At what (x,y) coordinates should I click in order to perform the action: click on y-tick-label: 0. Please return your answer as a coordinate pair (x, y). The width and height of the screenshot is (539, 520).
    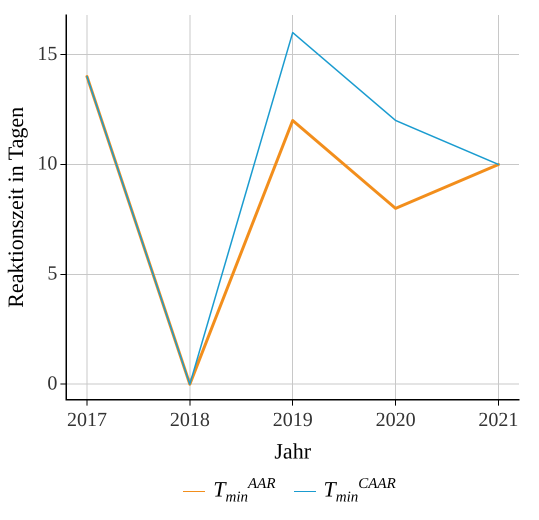
    Looking at the image, I should click on (52, 383).